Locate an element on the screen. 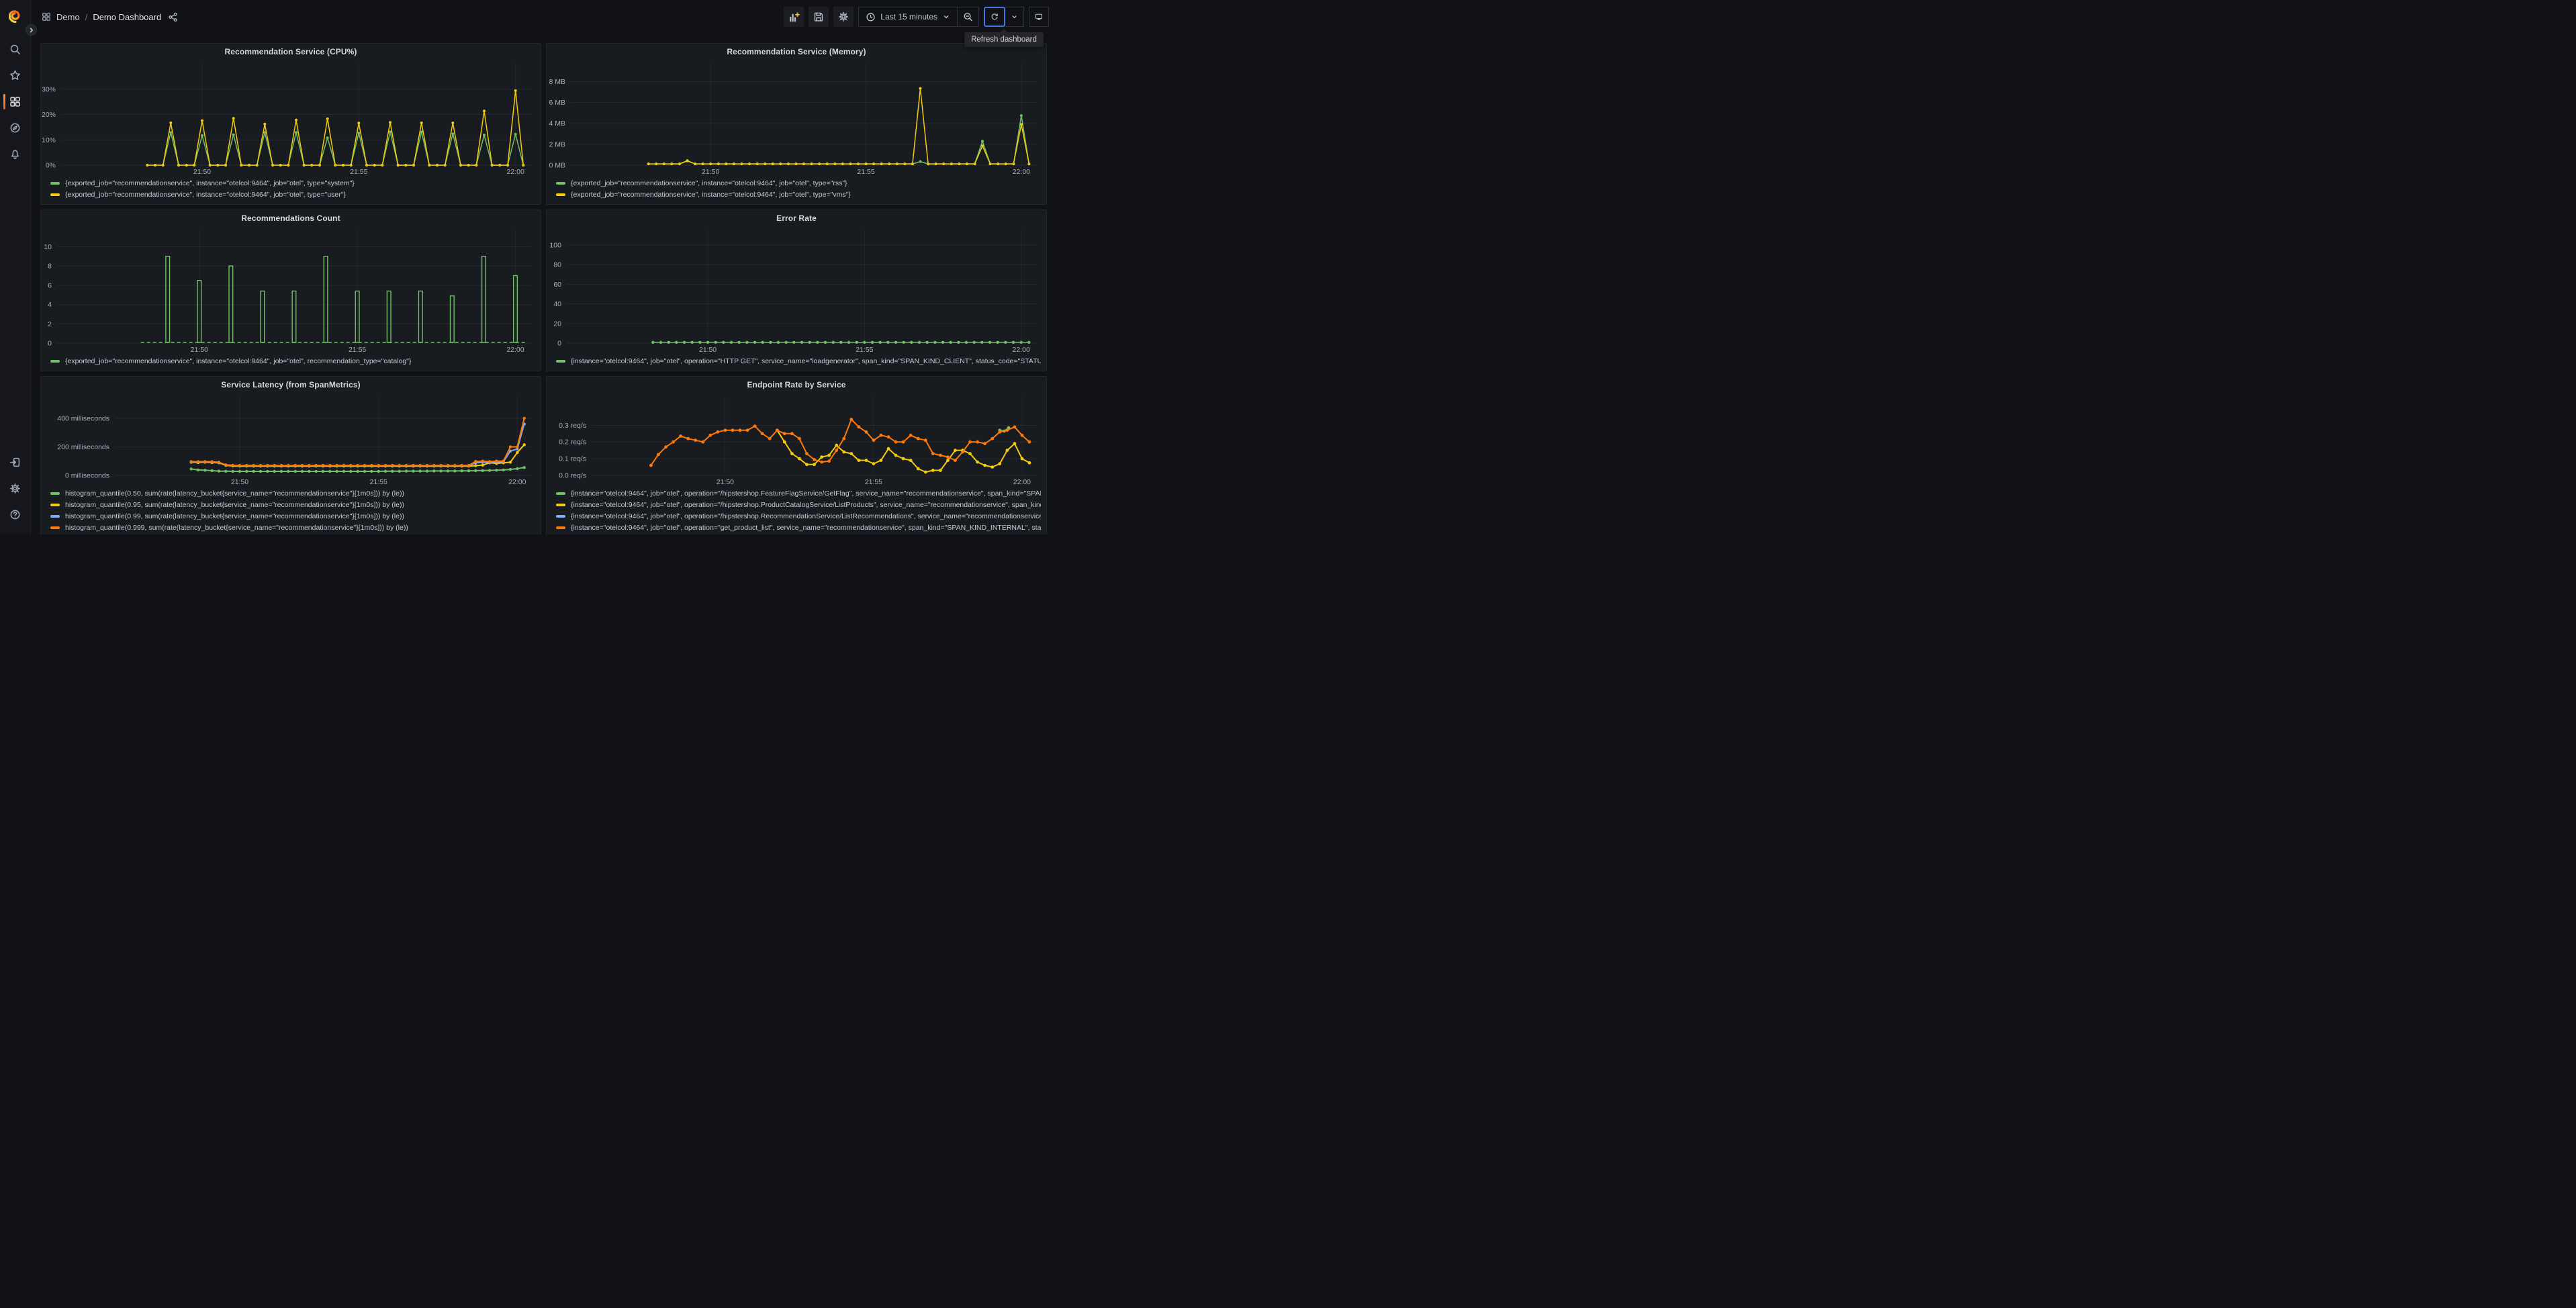 Image resolution: width=2576 pixels, height=1308 pixels. panel-title: Recommendation Service (CPU%) is located at coordinates (290, 52).